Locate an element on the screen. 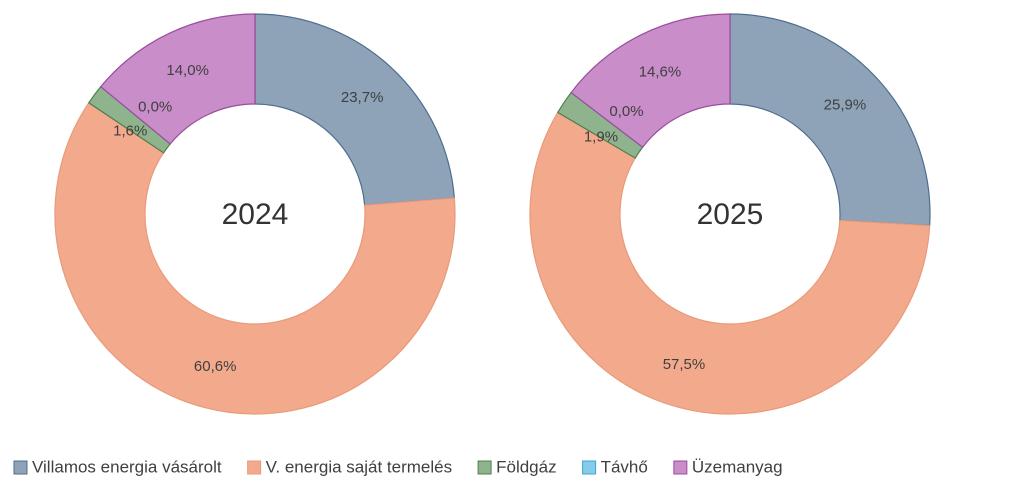 The image size is (1010, 484). data-label: 14,6% is located at coordinates (660, 71).